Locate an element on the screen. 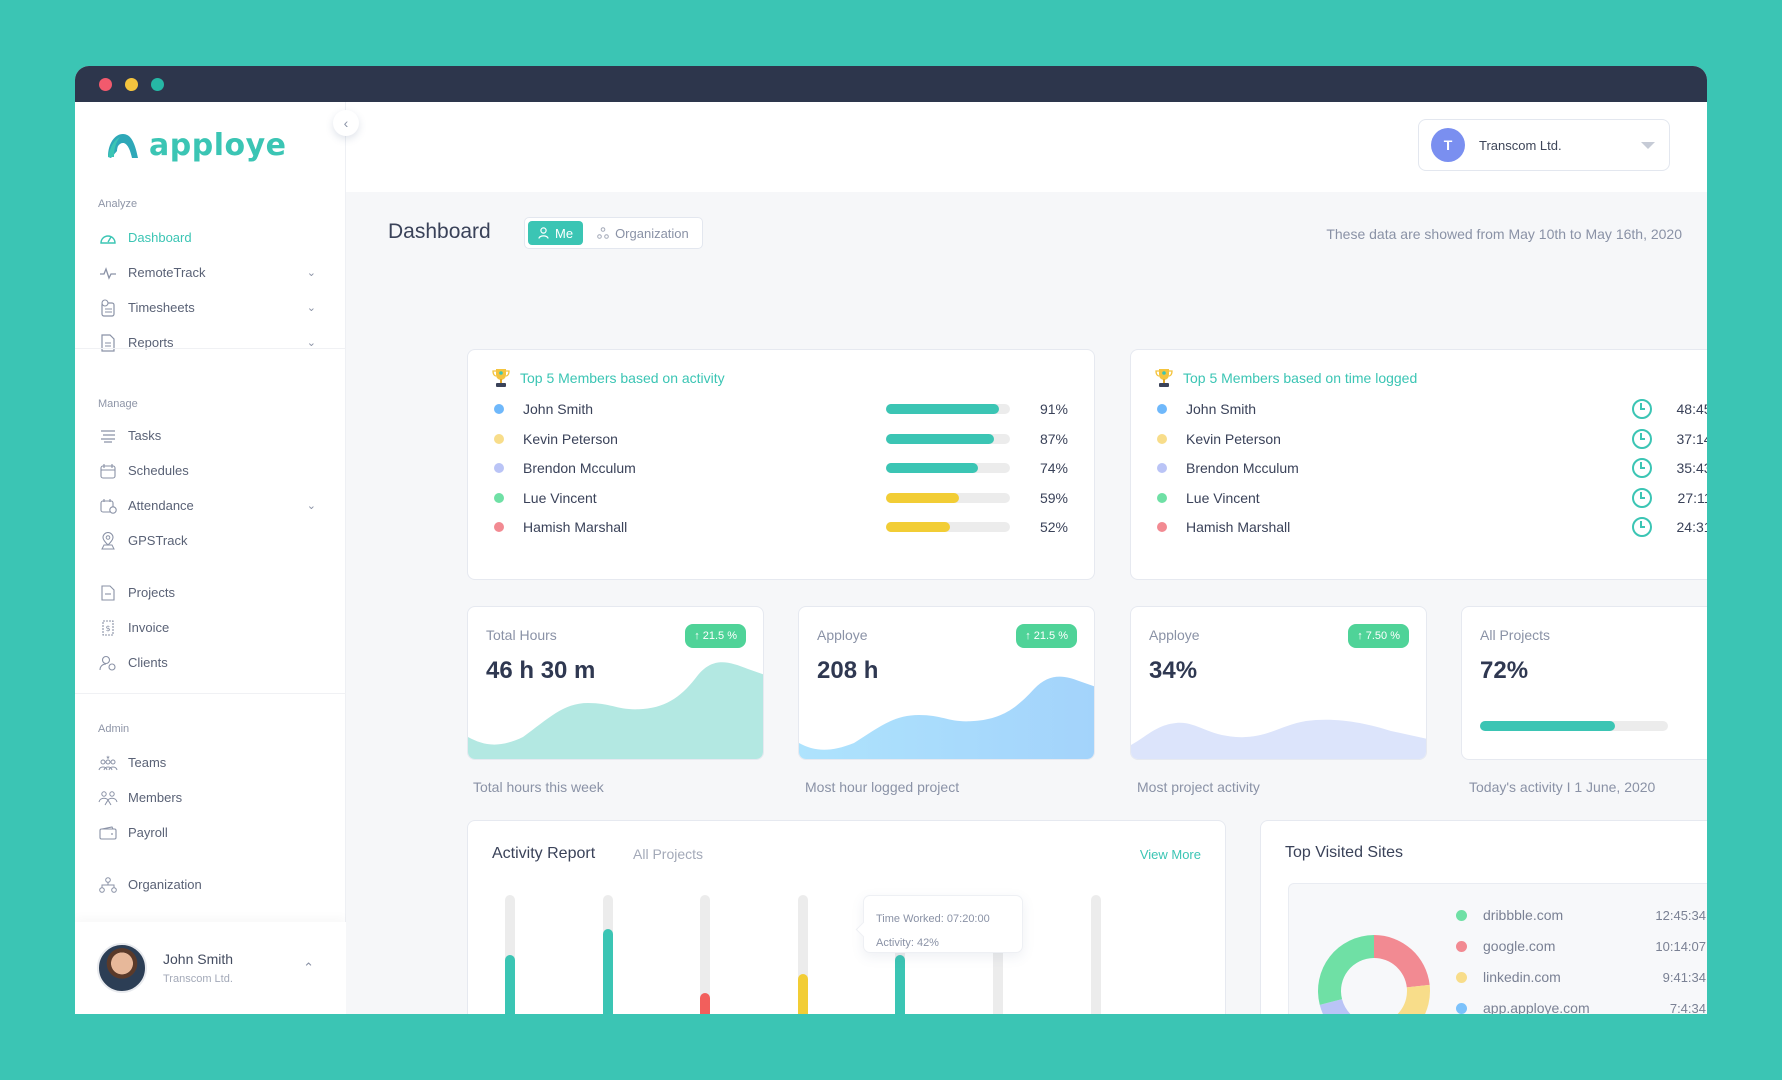 This screenshot has width=1782, height=1080. scope-organization-button: Organization is located at coordinates (643, 233).